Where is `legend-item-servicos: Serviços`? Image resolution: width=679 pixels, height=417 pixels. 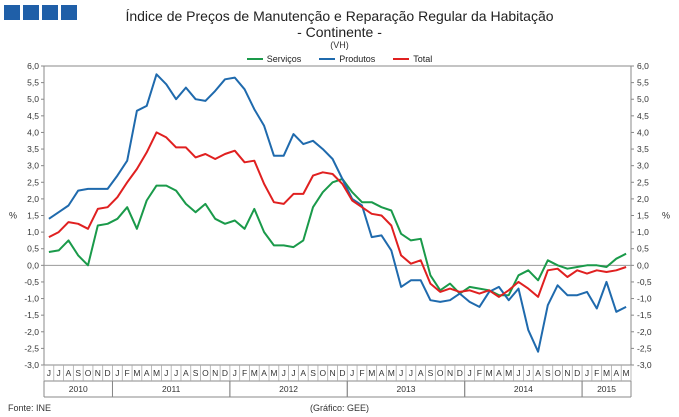 legend-item-servicos: Serviços is located at coordinates (273, 59).